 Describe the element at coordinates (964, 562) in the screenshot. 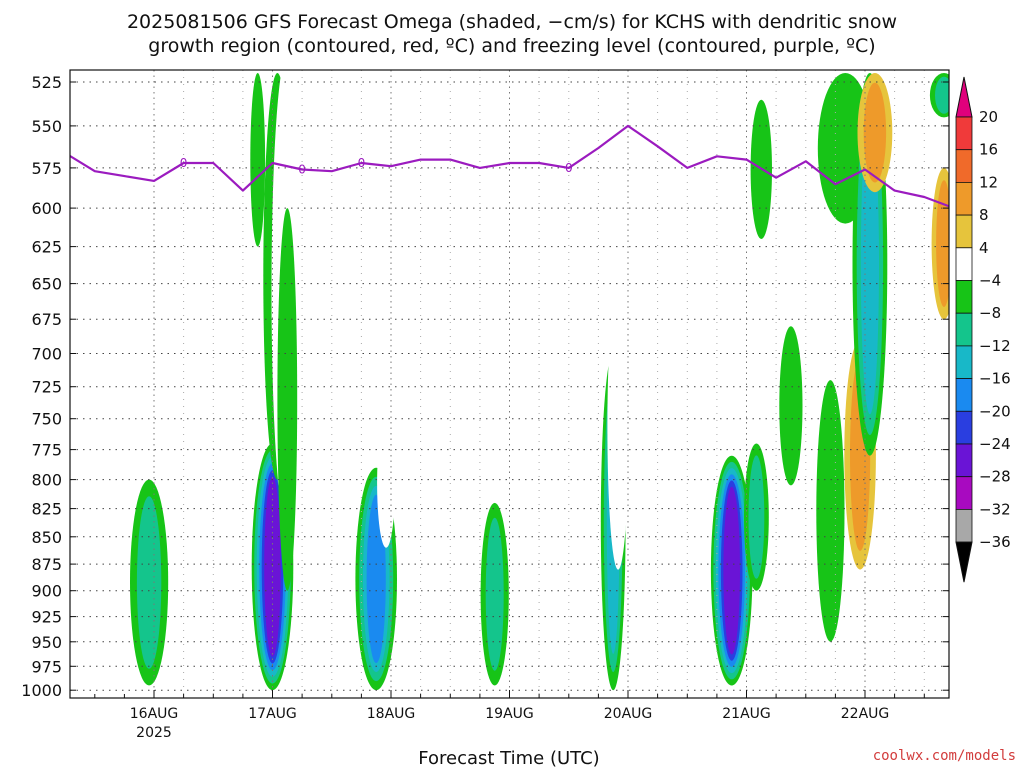

I see `colorbar-bottom-arrow` at that location.